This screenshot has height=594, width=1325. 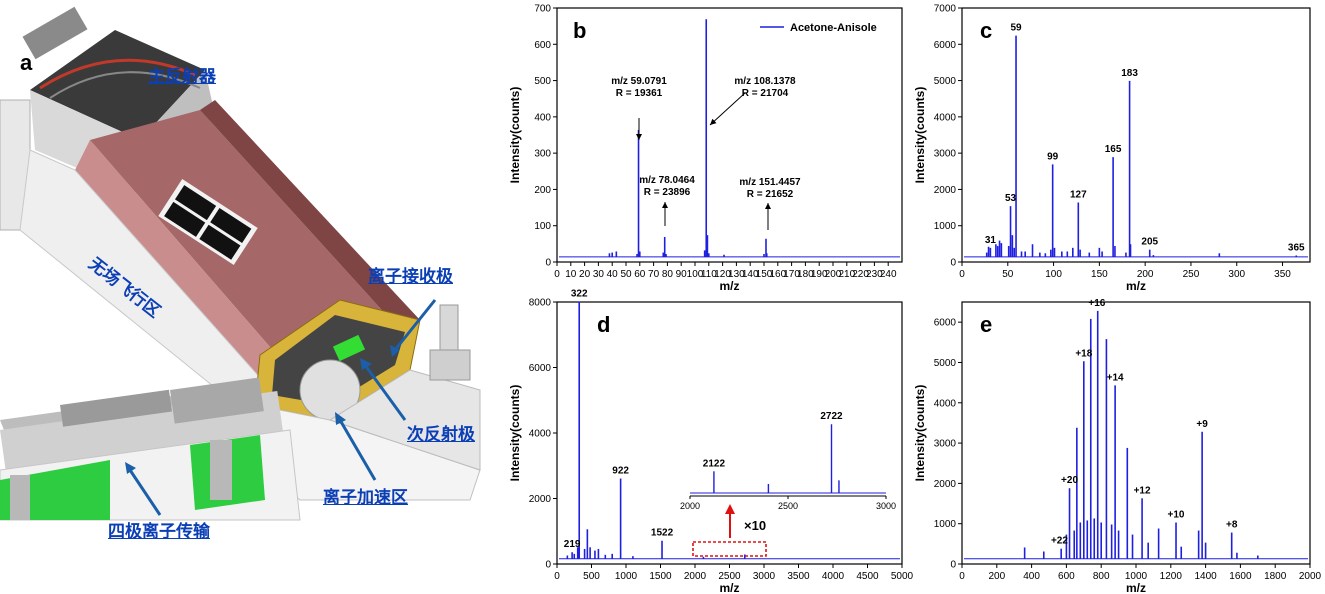 What do you see at coordinates (770, 194) in the screenshot?
I see `peak-annotation-resolution: R = 21652` at bounding box center [770, 194].